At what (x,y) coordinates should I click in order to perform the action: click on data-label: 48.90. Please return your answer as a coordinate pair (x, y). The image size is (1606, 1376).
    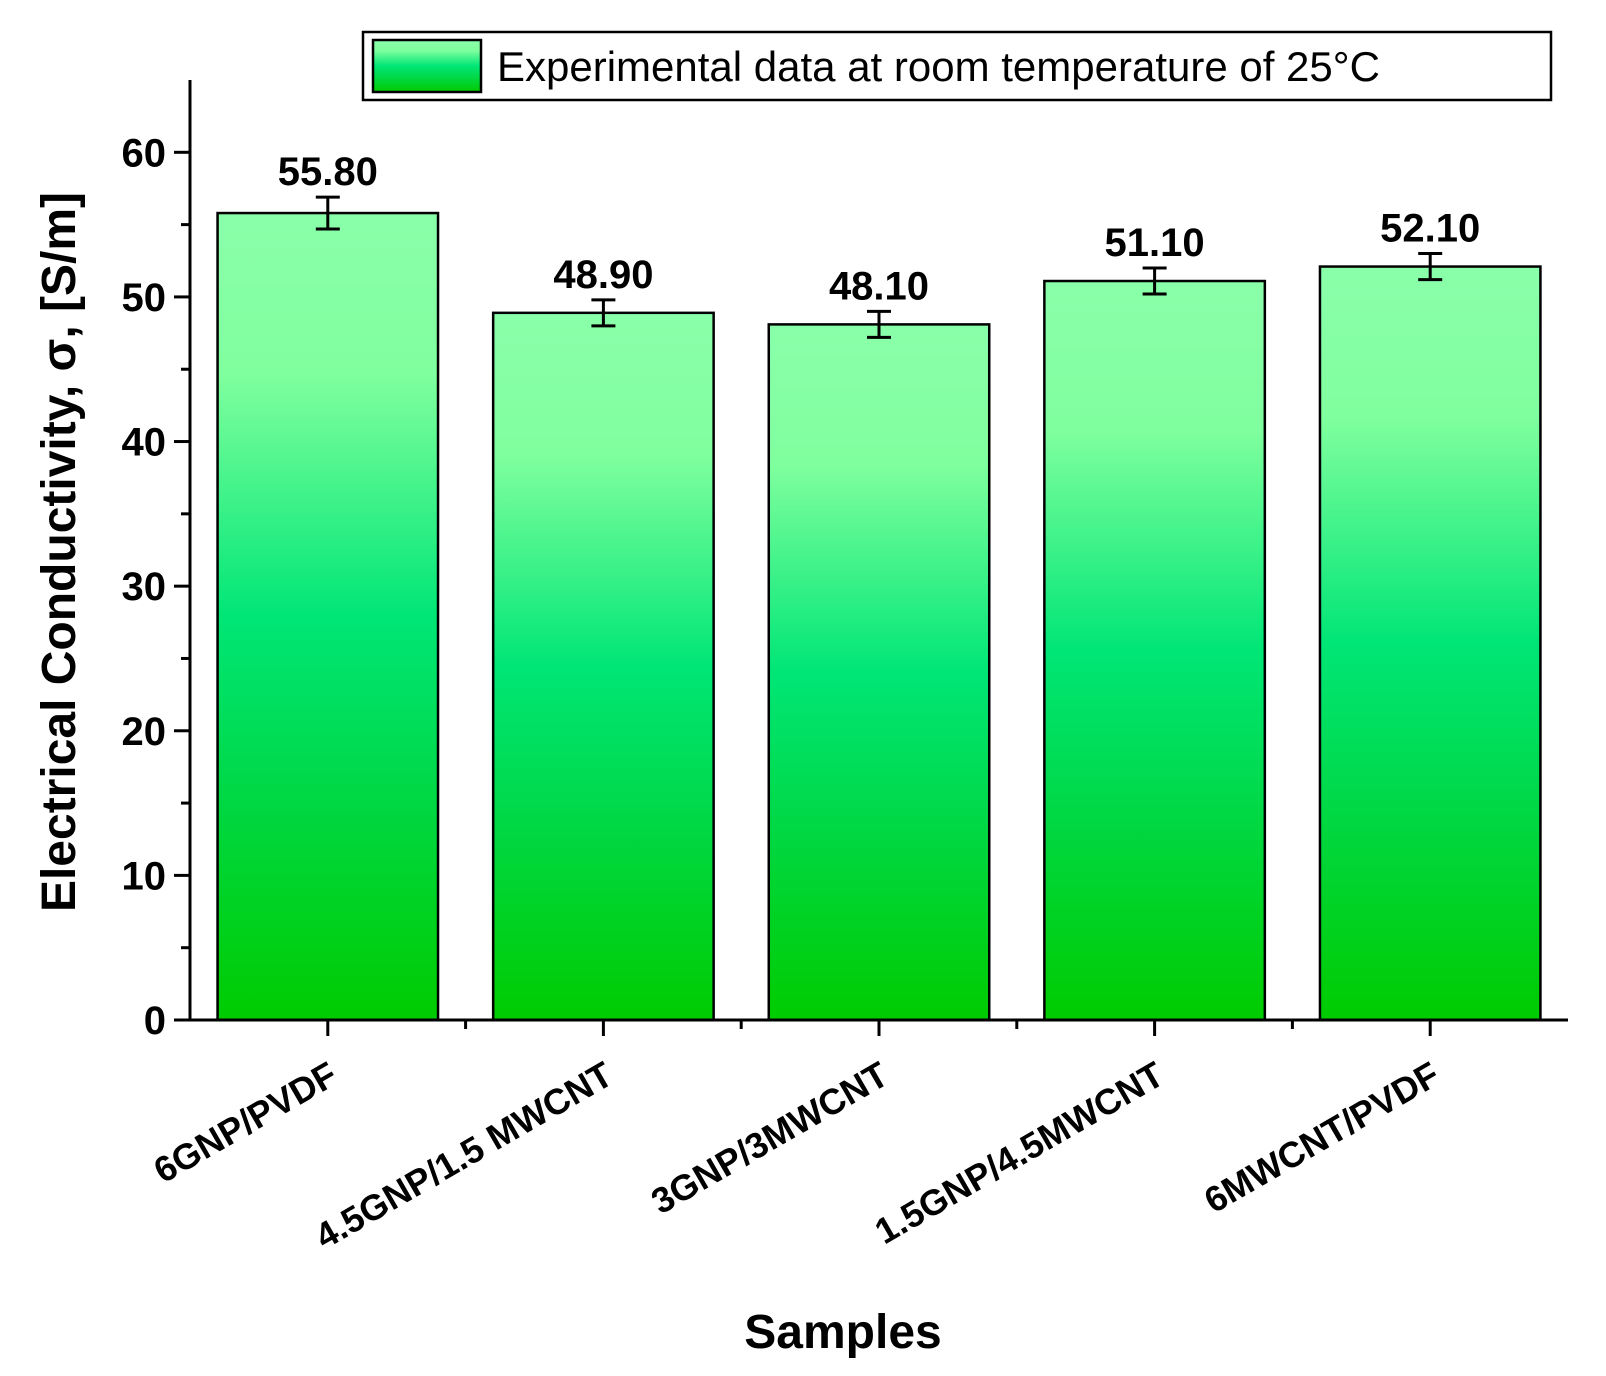
    Looking at the image, I should click on (603, 275).